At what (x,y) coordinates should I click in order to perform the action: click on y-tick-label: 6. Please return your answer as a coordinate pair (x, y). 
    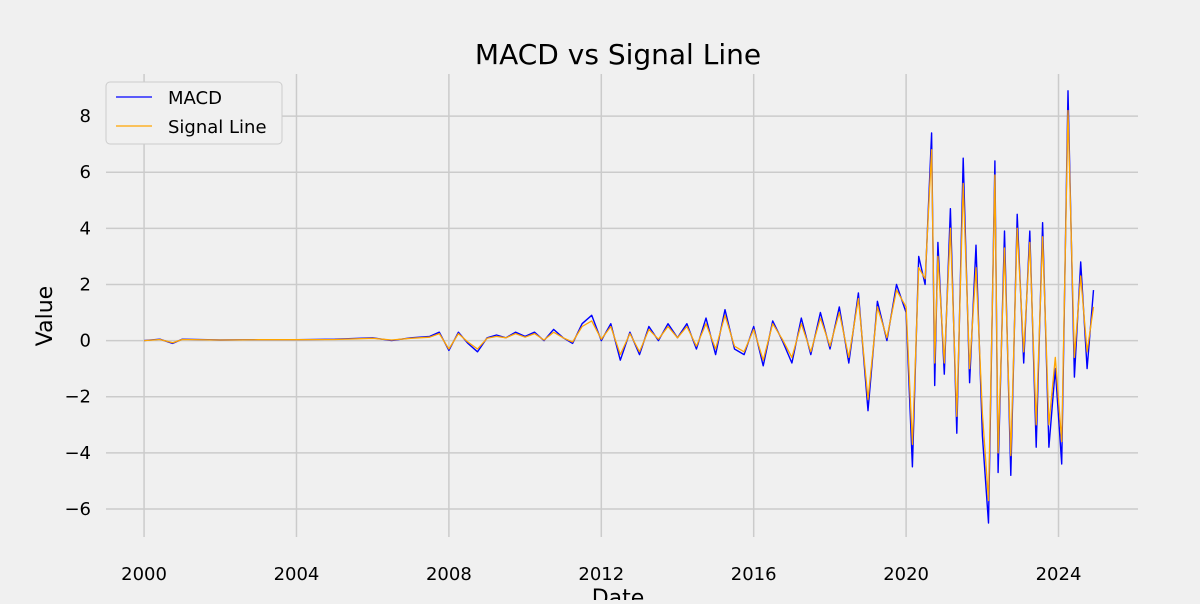
    Looking at the image, I should click on (85, 172).